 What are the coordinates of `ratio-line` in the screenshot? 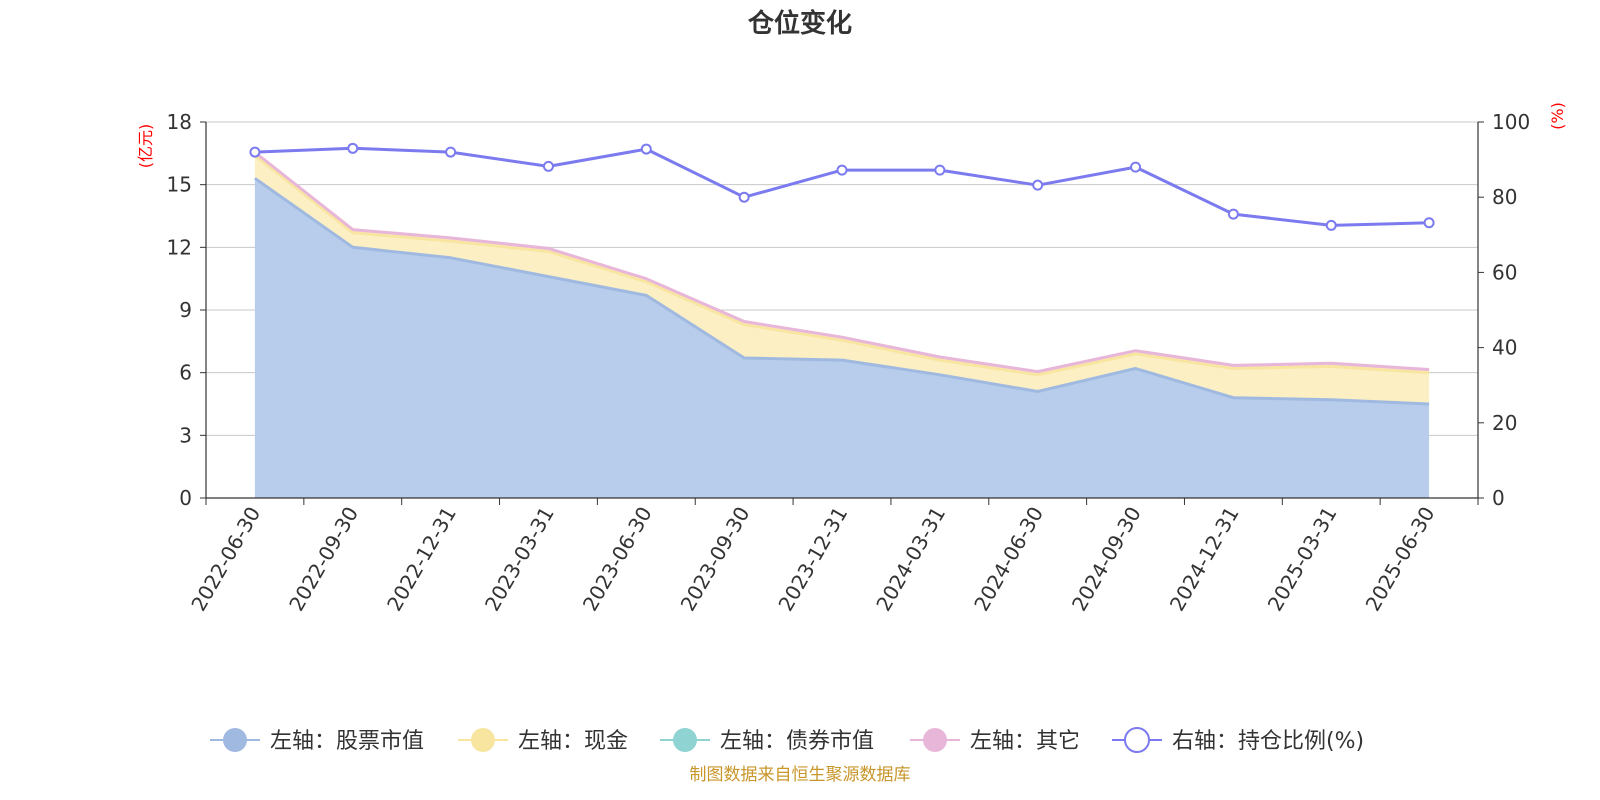 It's located at (842, 186).